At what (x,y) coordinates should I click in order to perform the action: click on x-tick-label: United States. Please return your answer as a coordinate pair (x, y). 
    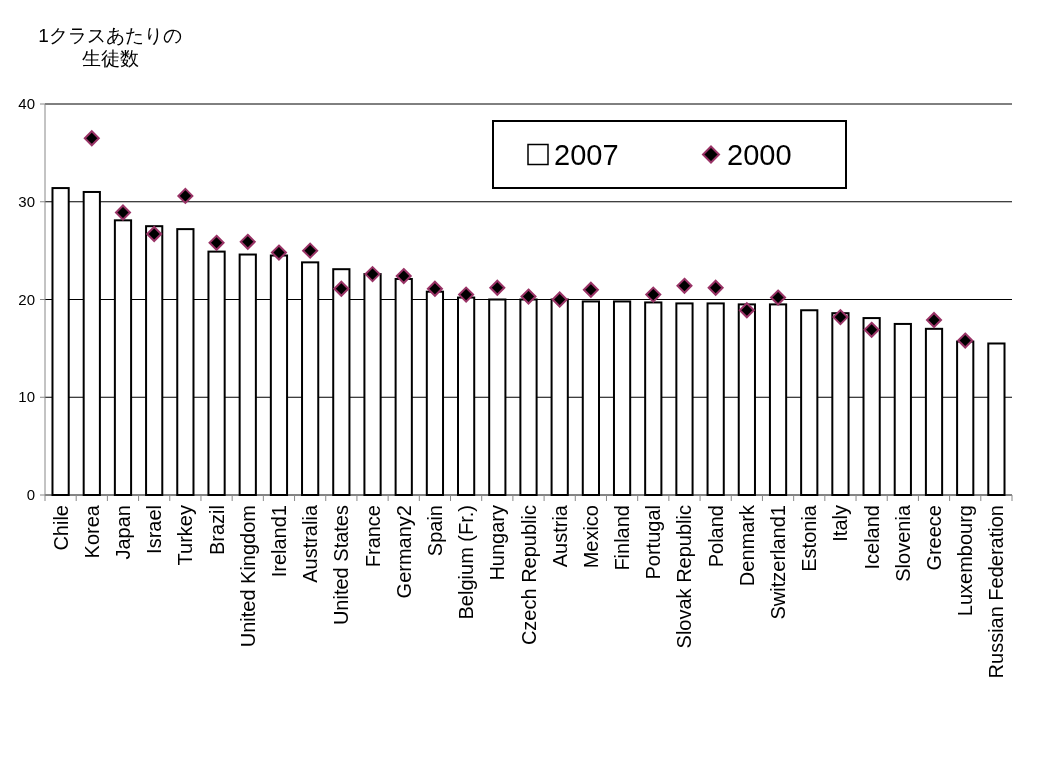
    Looking at the image, I should click on (341, 565).